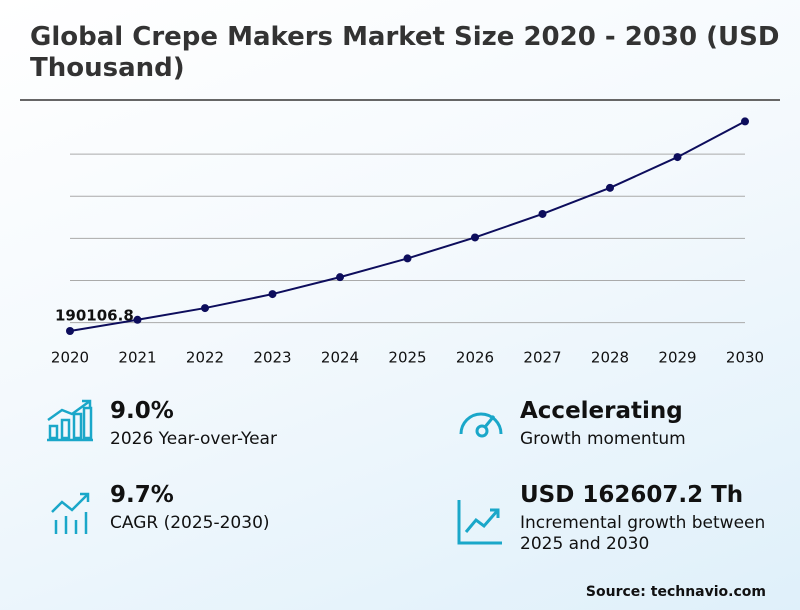 This screenshot has height=610, width=800. I want to click on title-rule, so click(400, 100).